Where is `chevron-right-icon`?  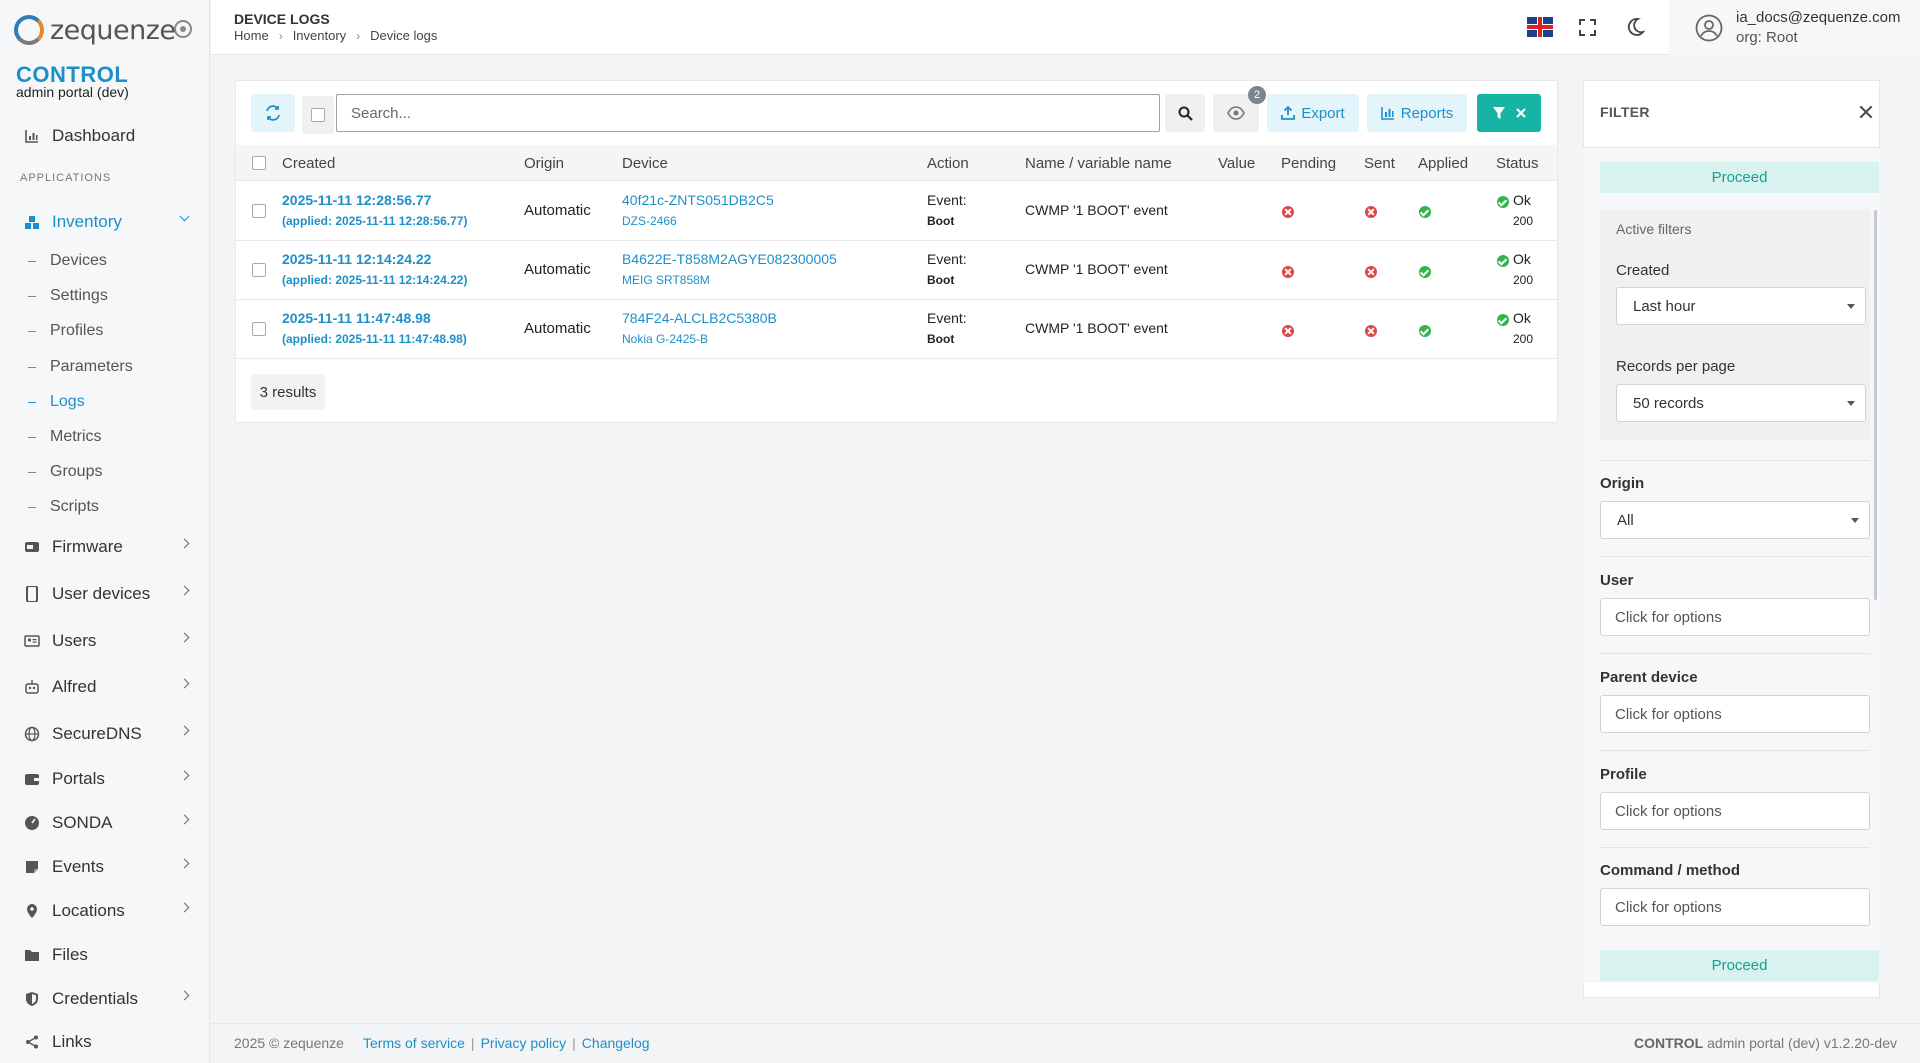
chevron-right-icon is located at coordinates (184, 819).